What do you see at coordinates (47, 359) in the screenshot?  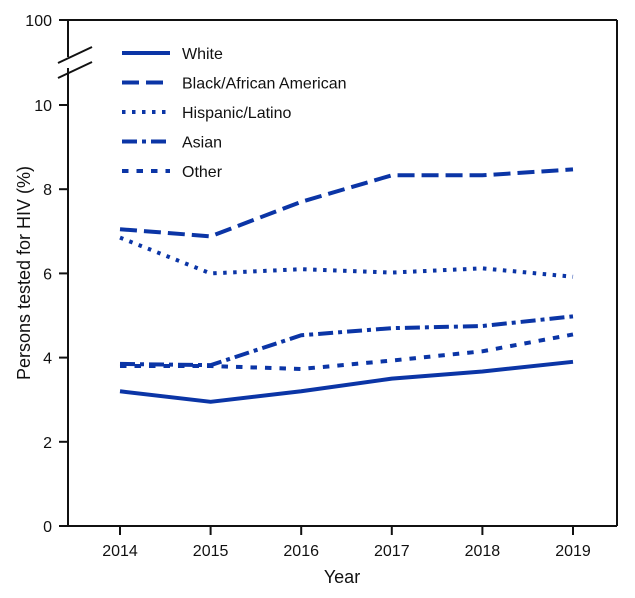 I see `y-tick-label-4: 4` at bounding box center [47, 359].